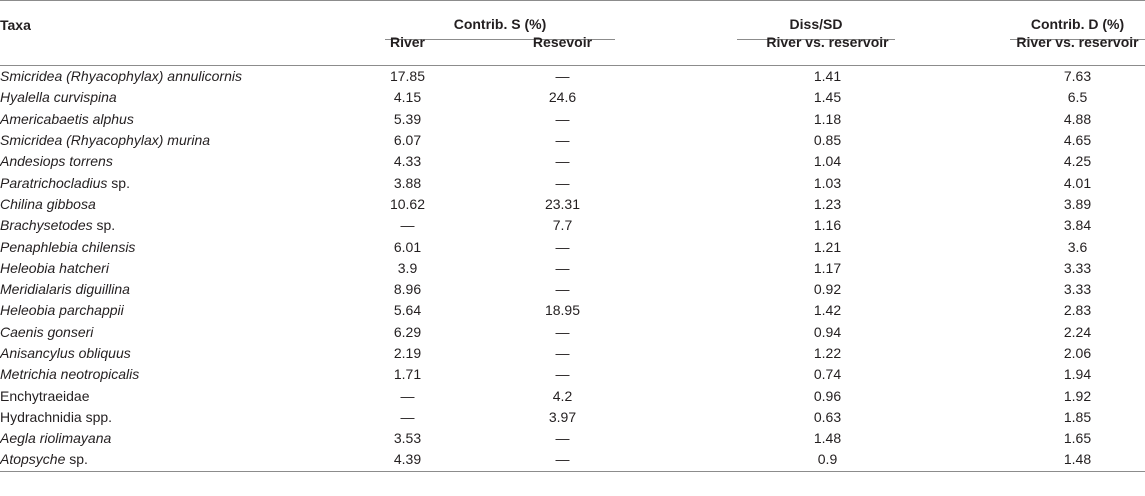 The height and width of the screenshot is (496, 1145). I want to click on contrib-d-value: 2.24, so click(1077, 331).